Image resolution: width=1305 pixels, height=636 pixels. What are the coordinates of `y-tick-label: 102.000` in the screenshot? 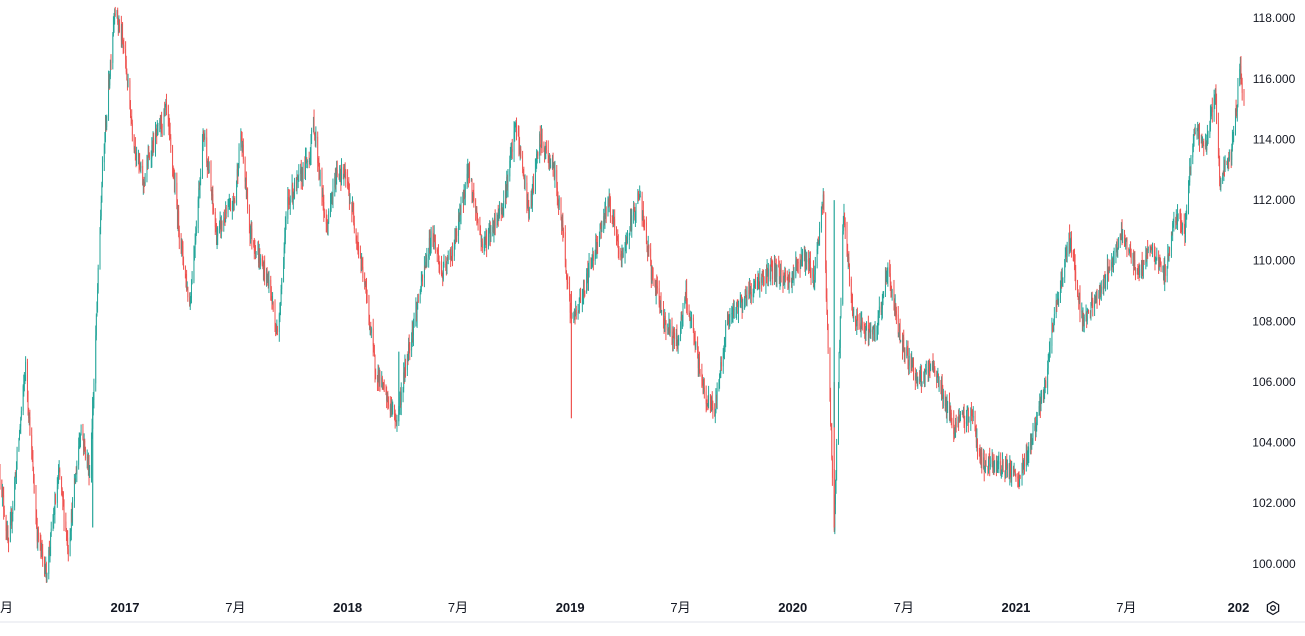 It's located at (1274, 503).